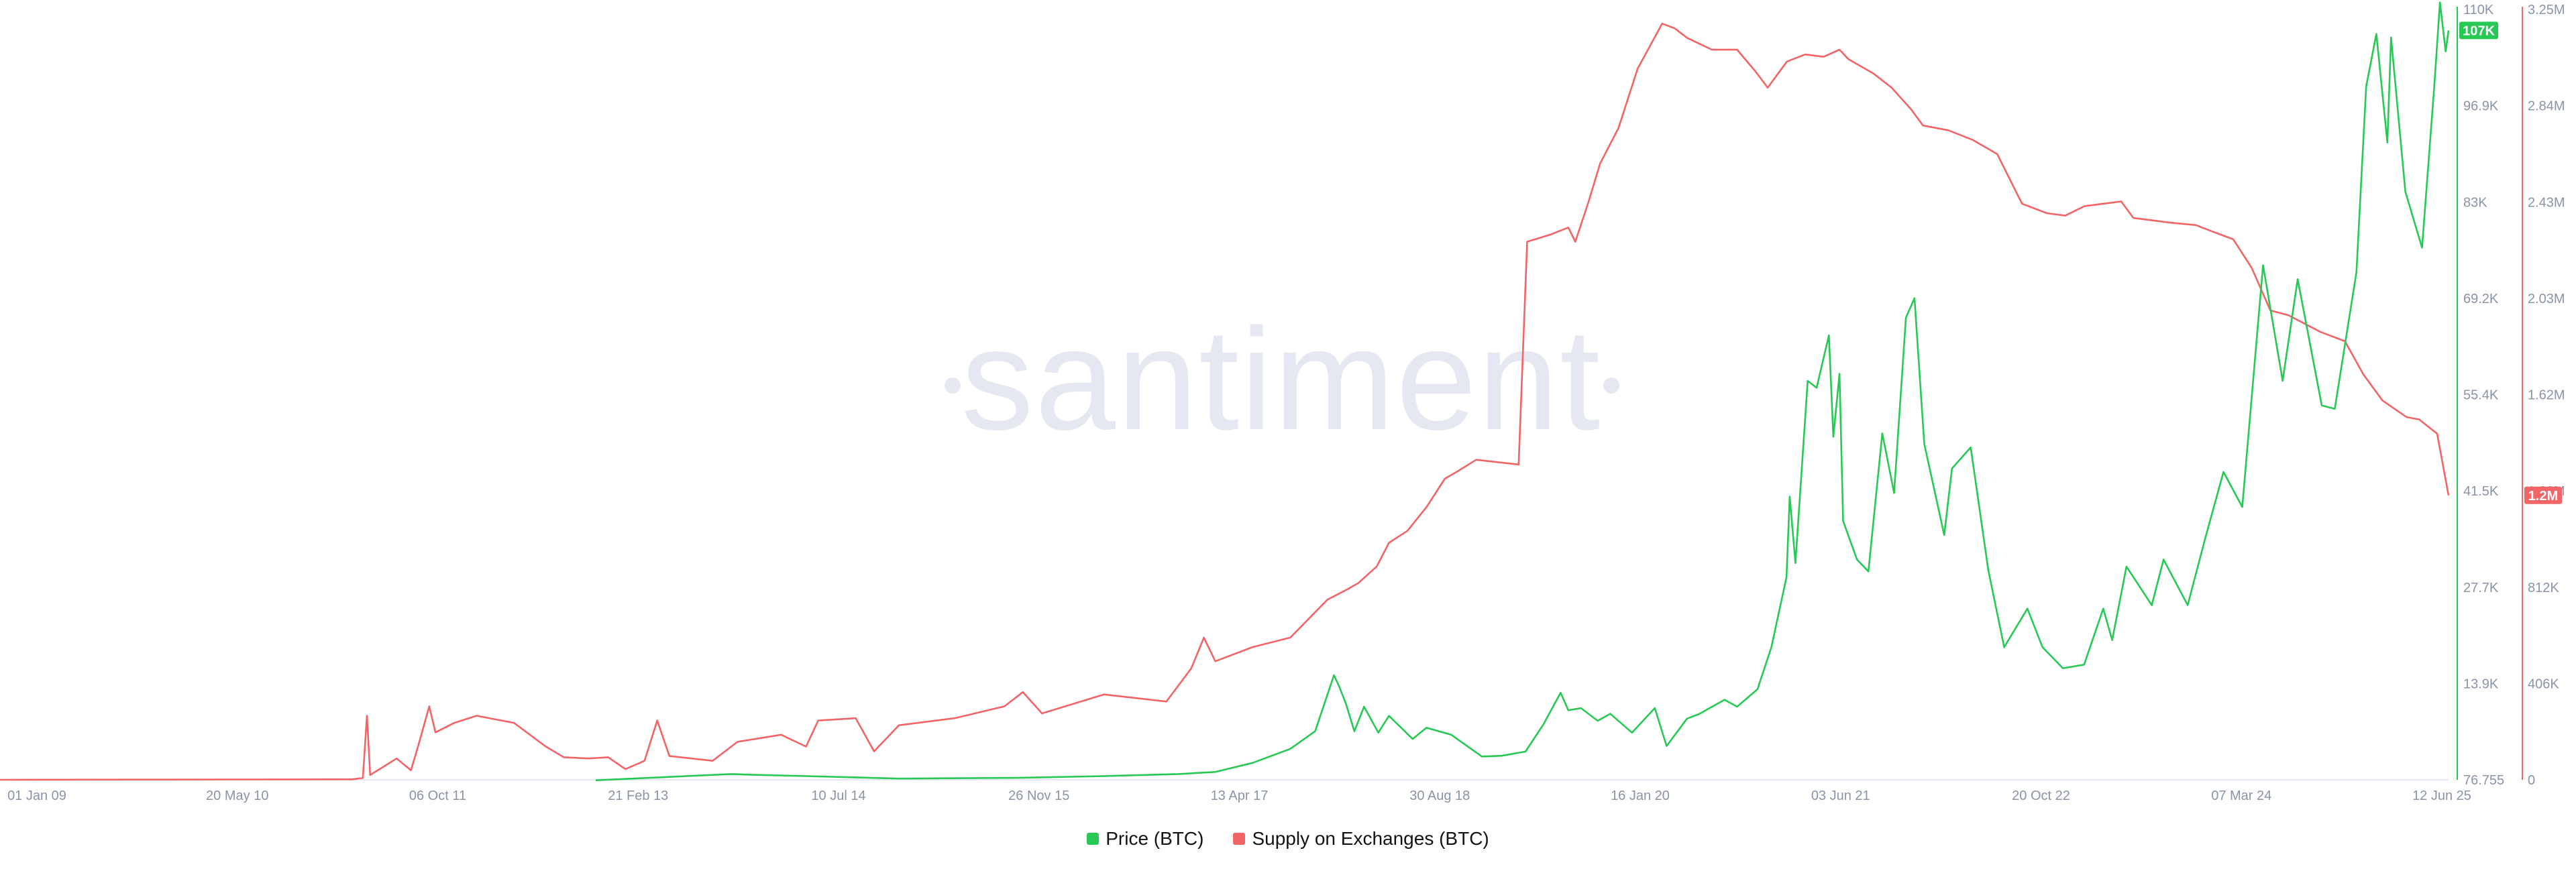 This screenshot has width=2576, height=875. Describe the element at coordinates (1840, 796) in the screenshot. I see `x-tick-label: 03 Jun 21` at that location.